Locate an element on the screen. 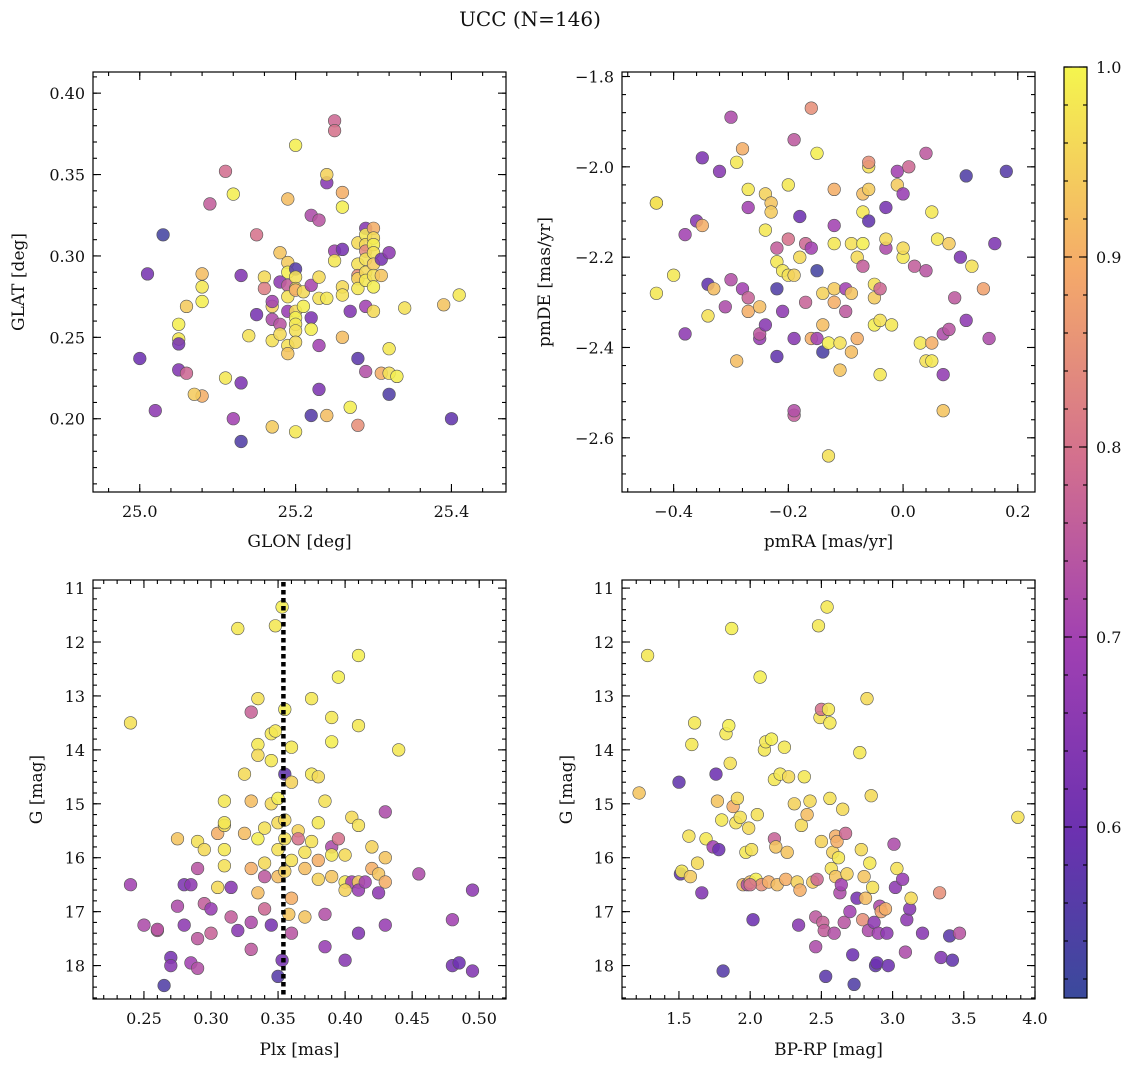  scatter-points is located at coordinates (831, 282).